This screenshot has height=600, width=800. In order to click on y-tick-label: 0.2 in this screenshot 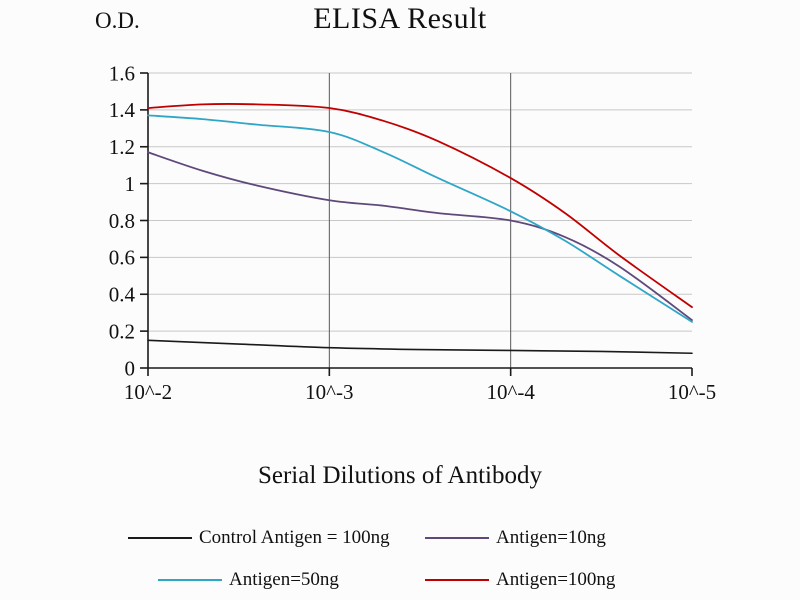, I will do `click(122, 331)`.